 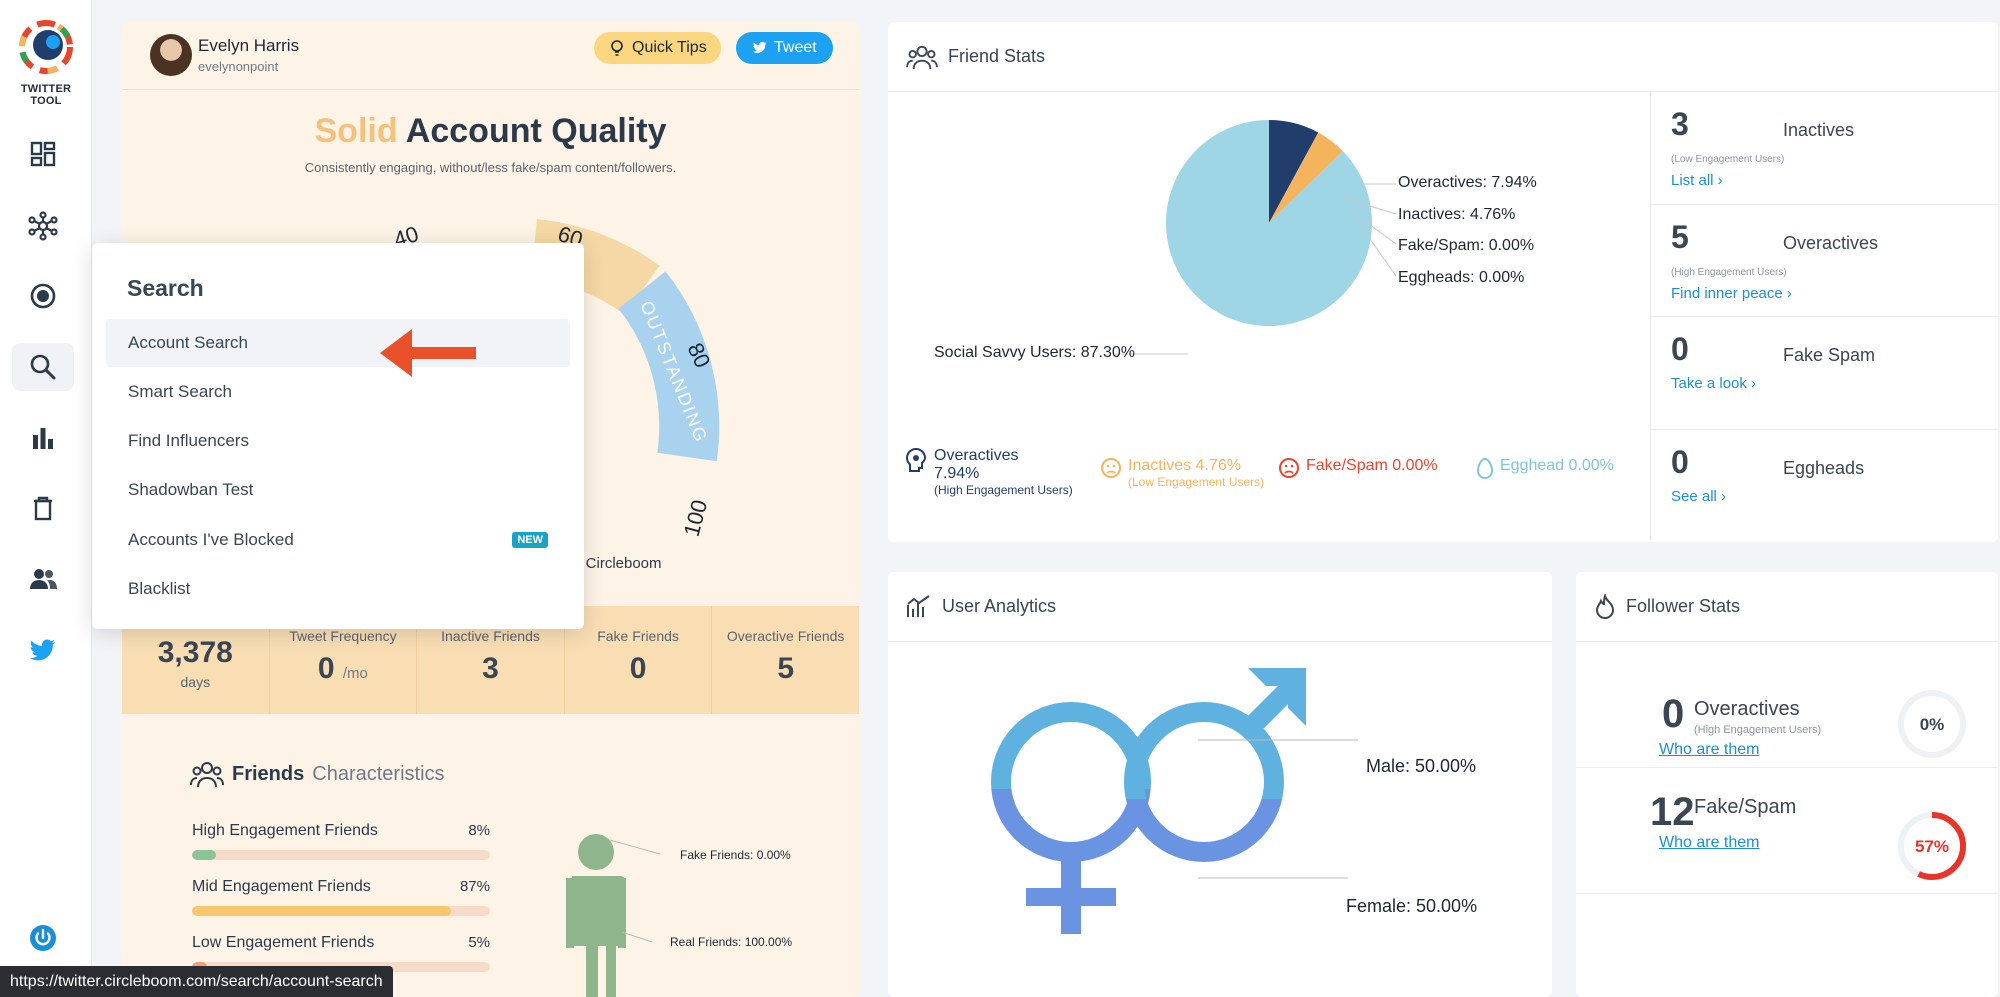 What do you see at coordinates (731, 942) in the screenshot?
I see `real-friends-label: Real Friends: 100.00%` at bounding box center [731, 942].